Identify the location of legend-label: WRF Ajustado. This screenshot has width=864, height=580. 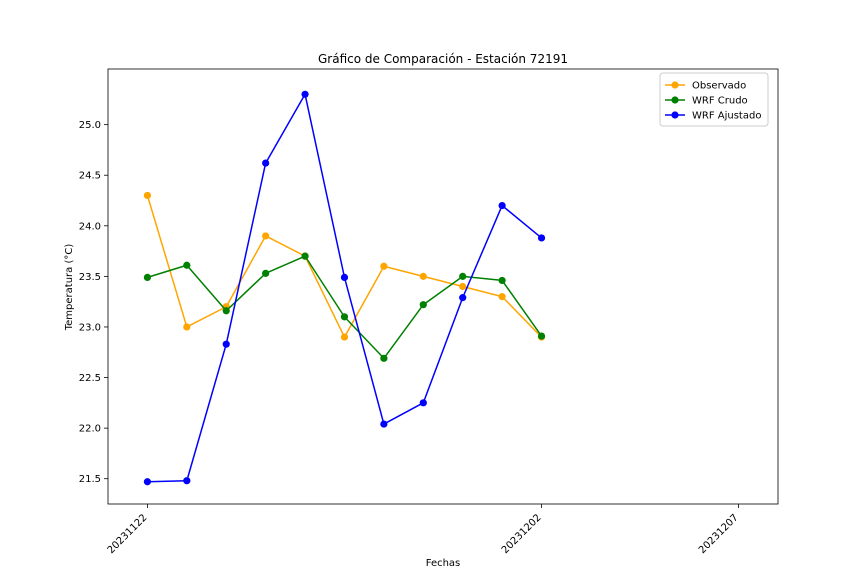
(726, 116).